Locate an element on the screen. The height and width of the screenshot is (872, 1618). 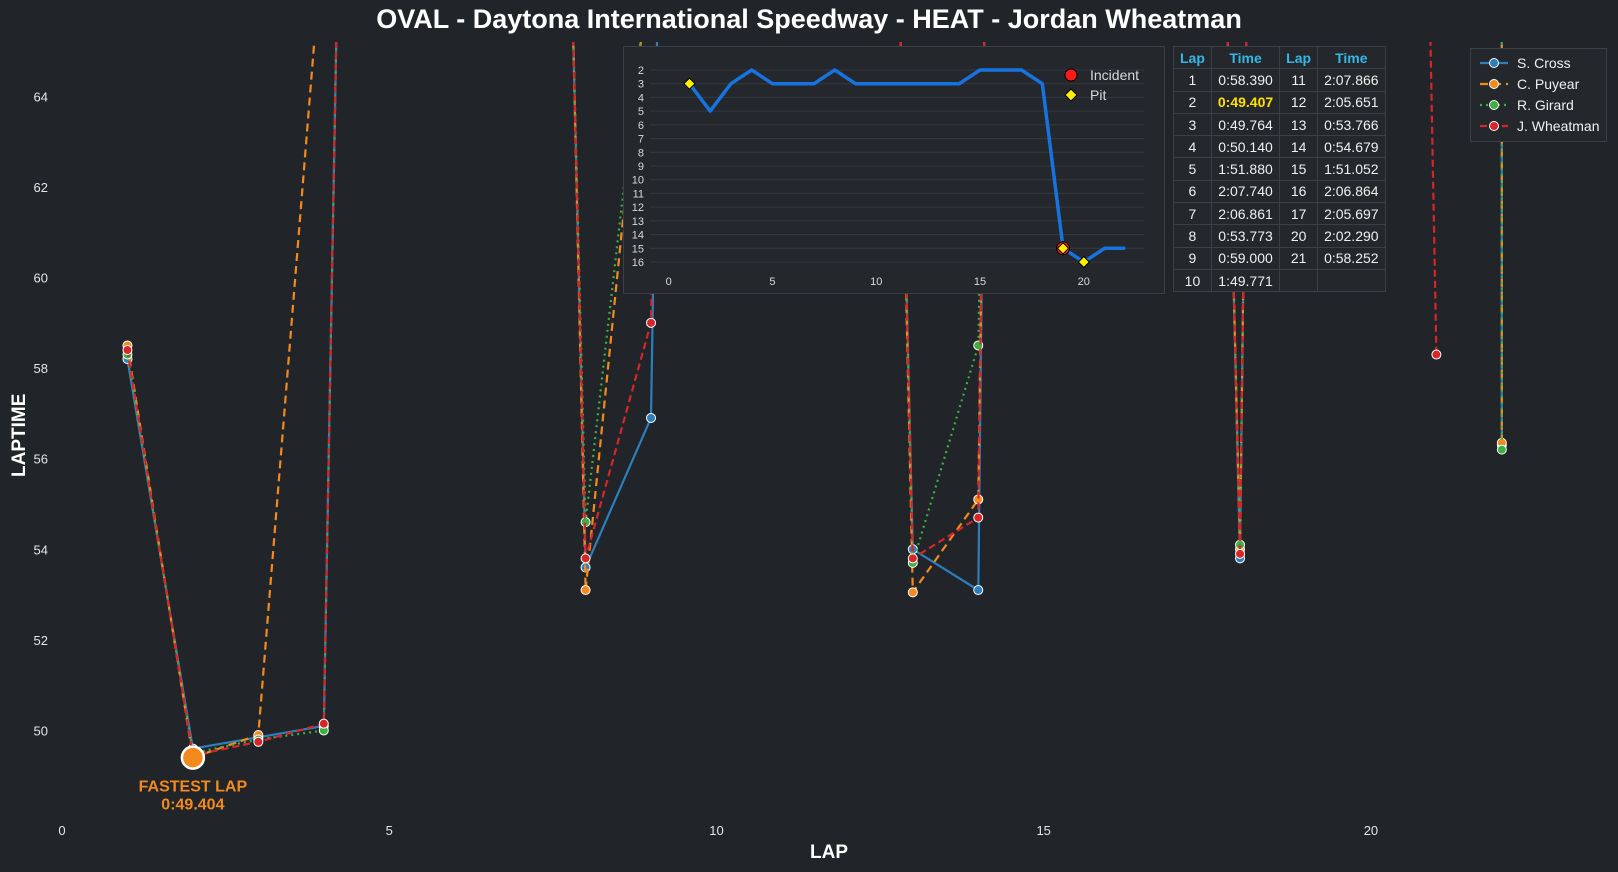
y-tick-label: 54 is located at coordinates (41, 549).